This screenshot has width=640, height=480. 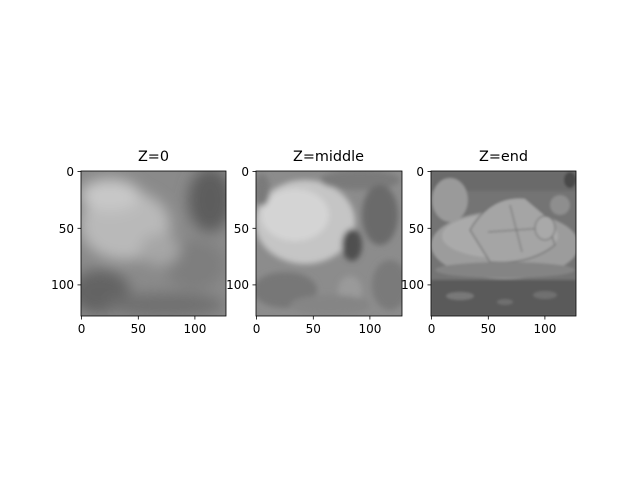 What do you see at coordinates (330, 243) in the screenshot?
I see `image-zmiddle` at bounding box center [330, 243].